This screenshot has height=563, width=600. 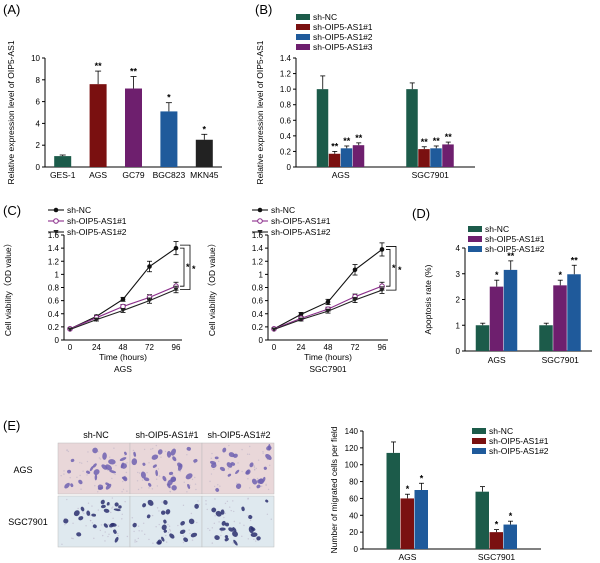 What do you see at coordinates (123, 347) in the screenshot?
I see `x-tick-label: 48` at bounding box center [123, 347].